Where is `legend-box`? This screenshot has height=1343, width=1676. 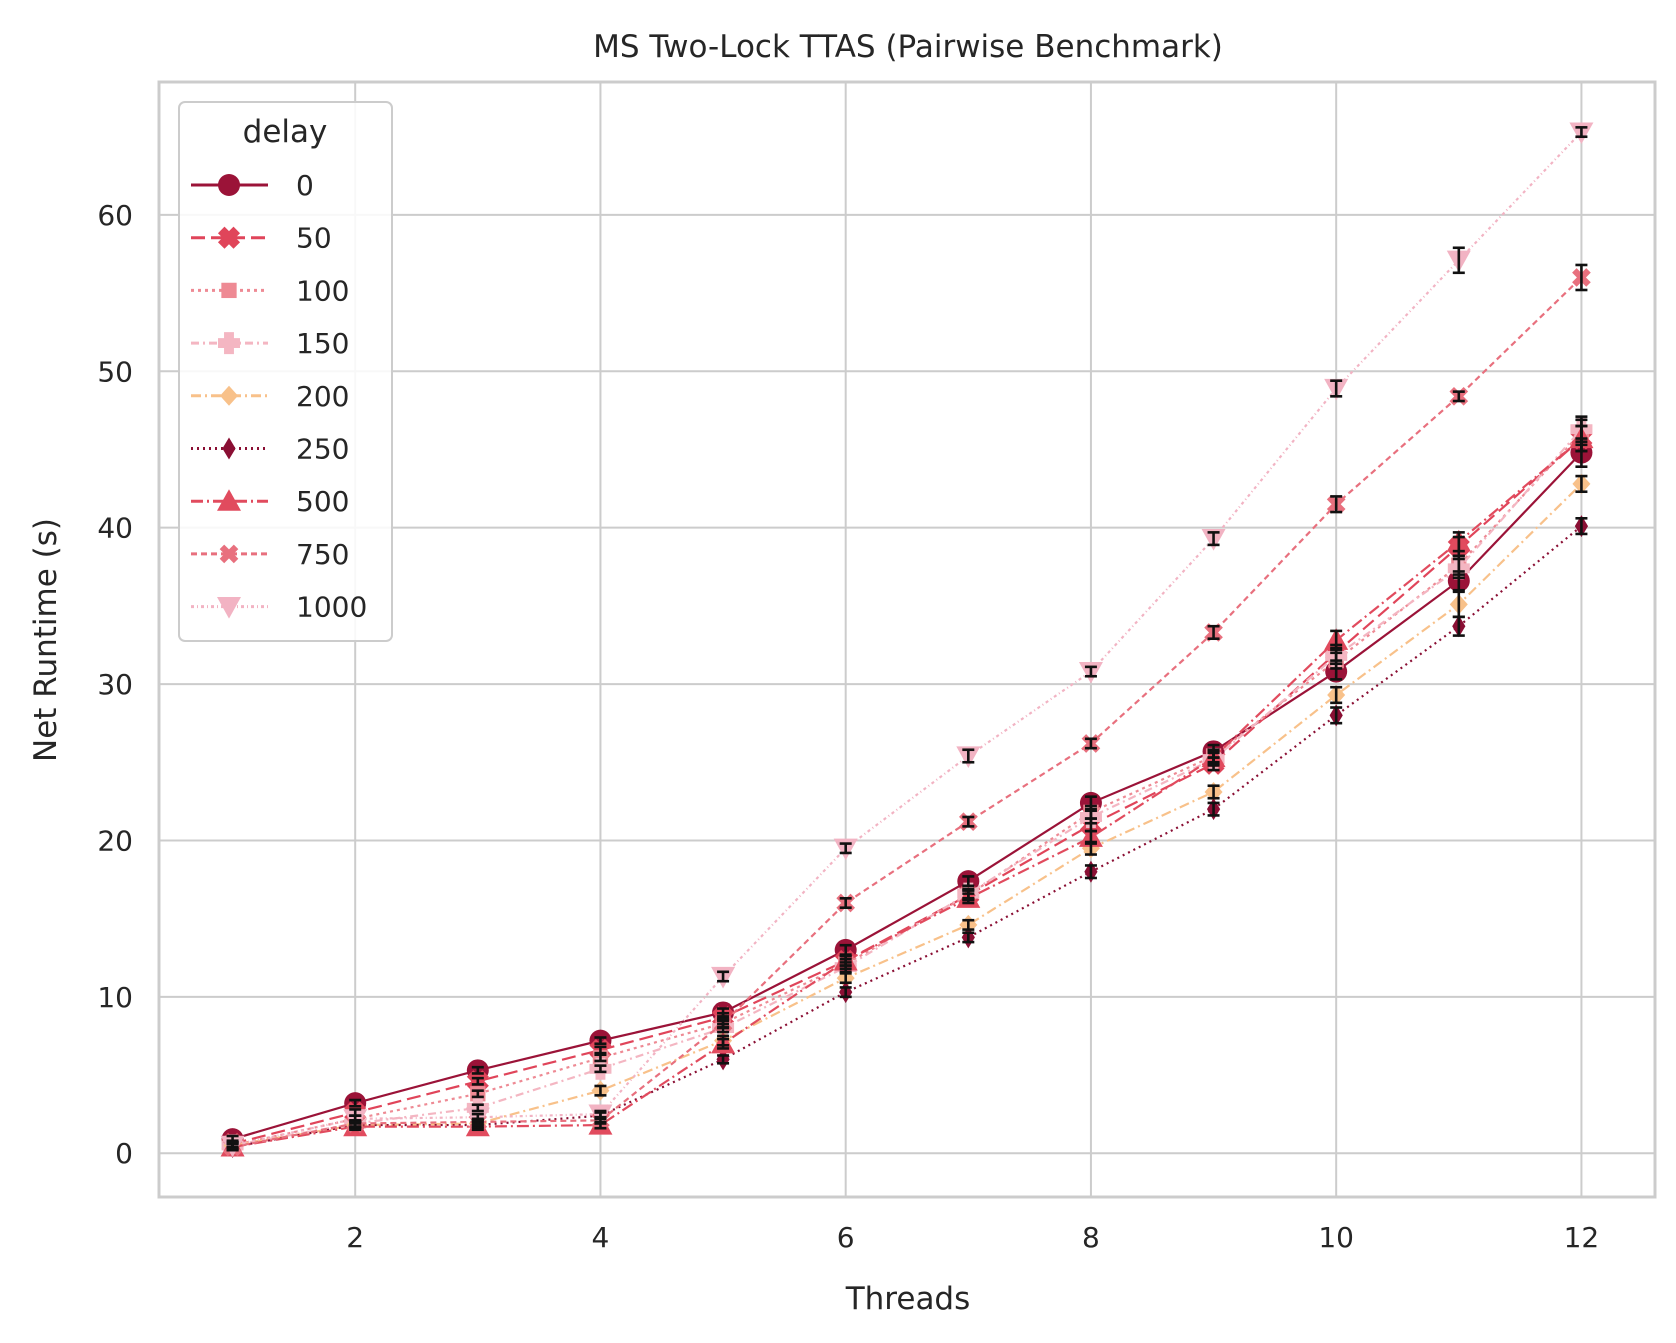 legend-box is located at coordinates (285, 371).